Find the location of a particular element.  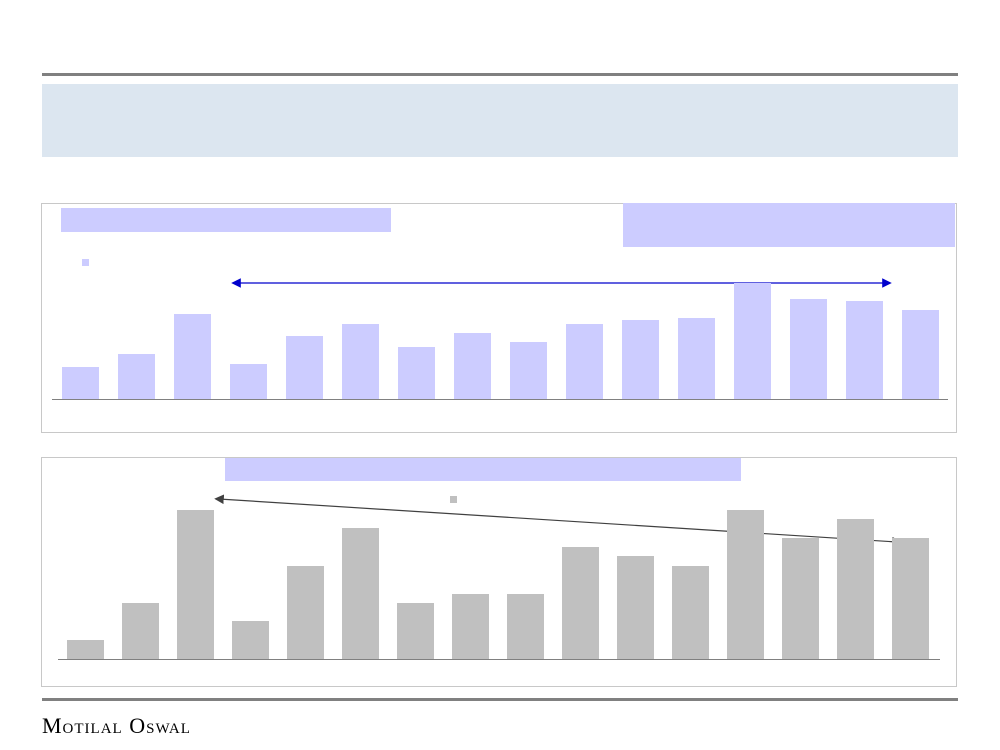

bottom-rule is located at coordinates (500, 699).